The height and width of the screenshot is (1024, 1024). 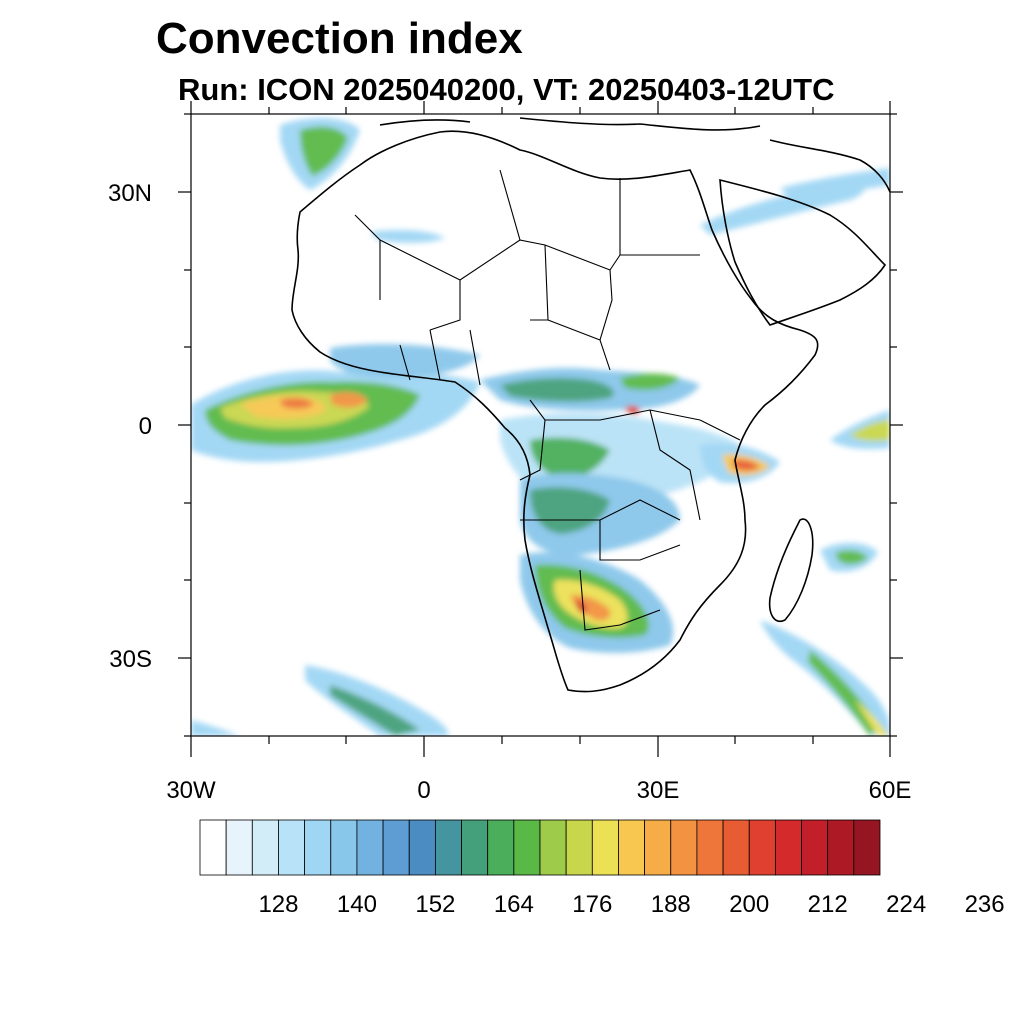 What do you see at coordinates (339, 38) in the screenshot?
I see `page-title: Convection index` at bounding box center [339, 38].